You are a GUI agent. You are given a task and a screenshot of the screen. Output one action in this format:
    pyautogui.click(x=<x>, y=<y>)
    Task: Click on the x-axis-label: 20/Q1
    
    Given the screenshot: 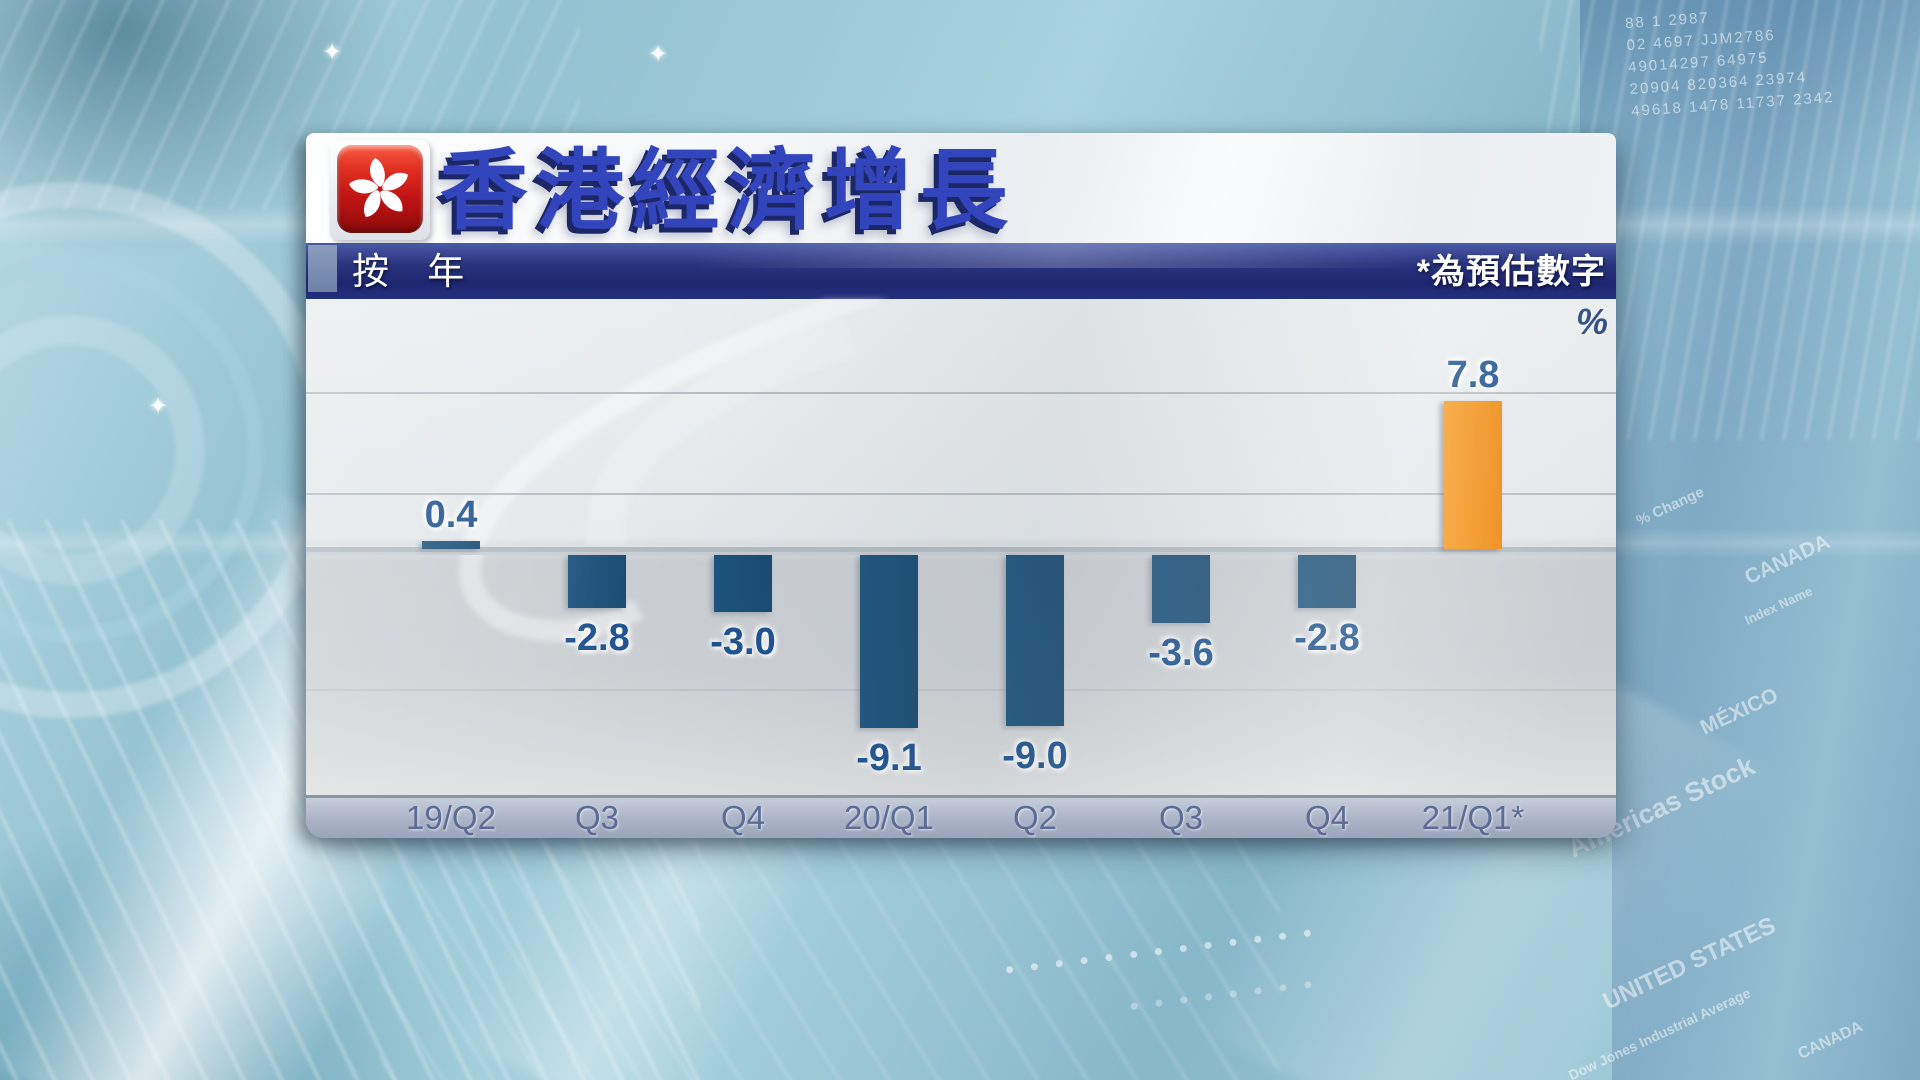 What is the action you would take?
    pyautogui.click(x=889, y=817)
    